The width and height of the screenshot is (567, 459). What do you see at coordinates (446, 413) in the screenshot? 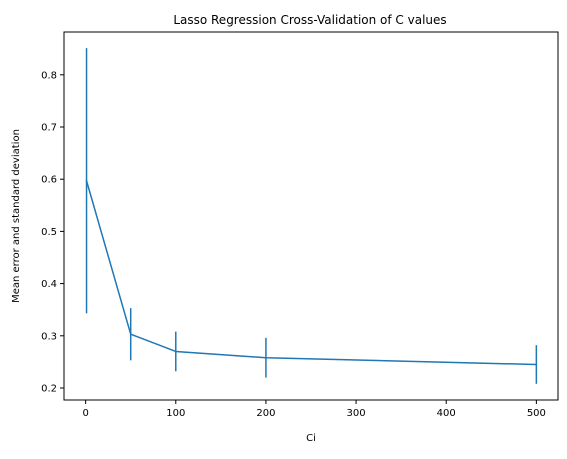
I see `x-tick-label: 400` at bounding box center [446, 413].